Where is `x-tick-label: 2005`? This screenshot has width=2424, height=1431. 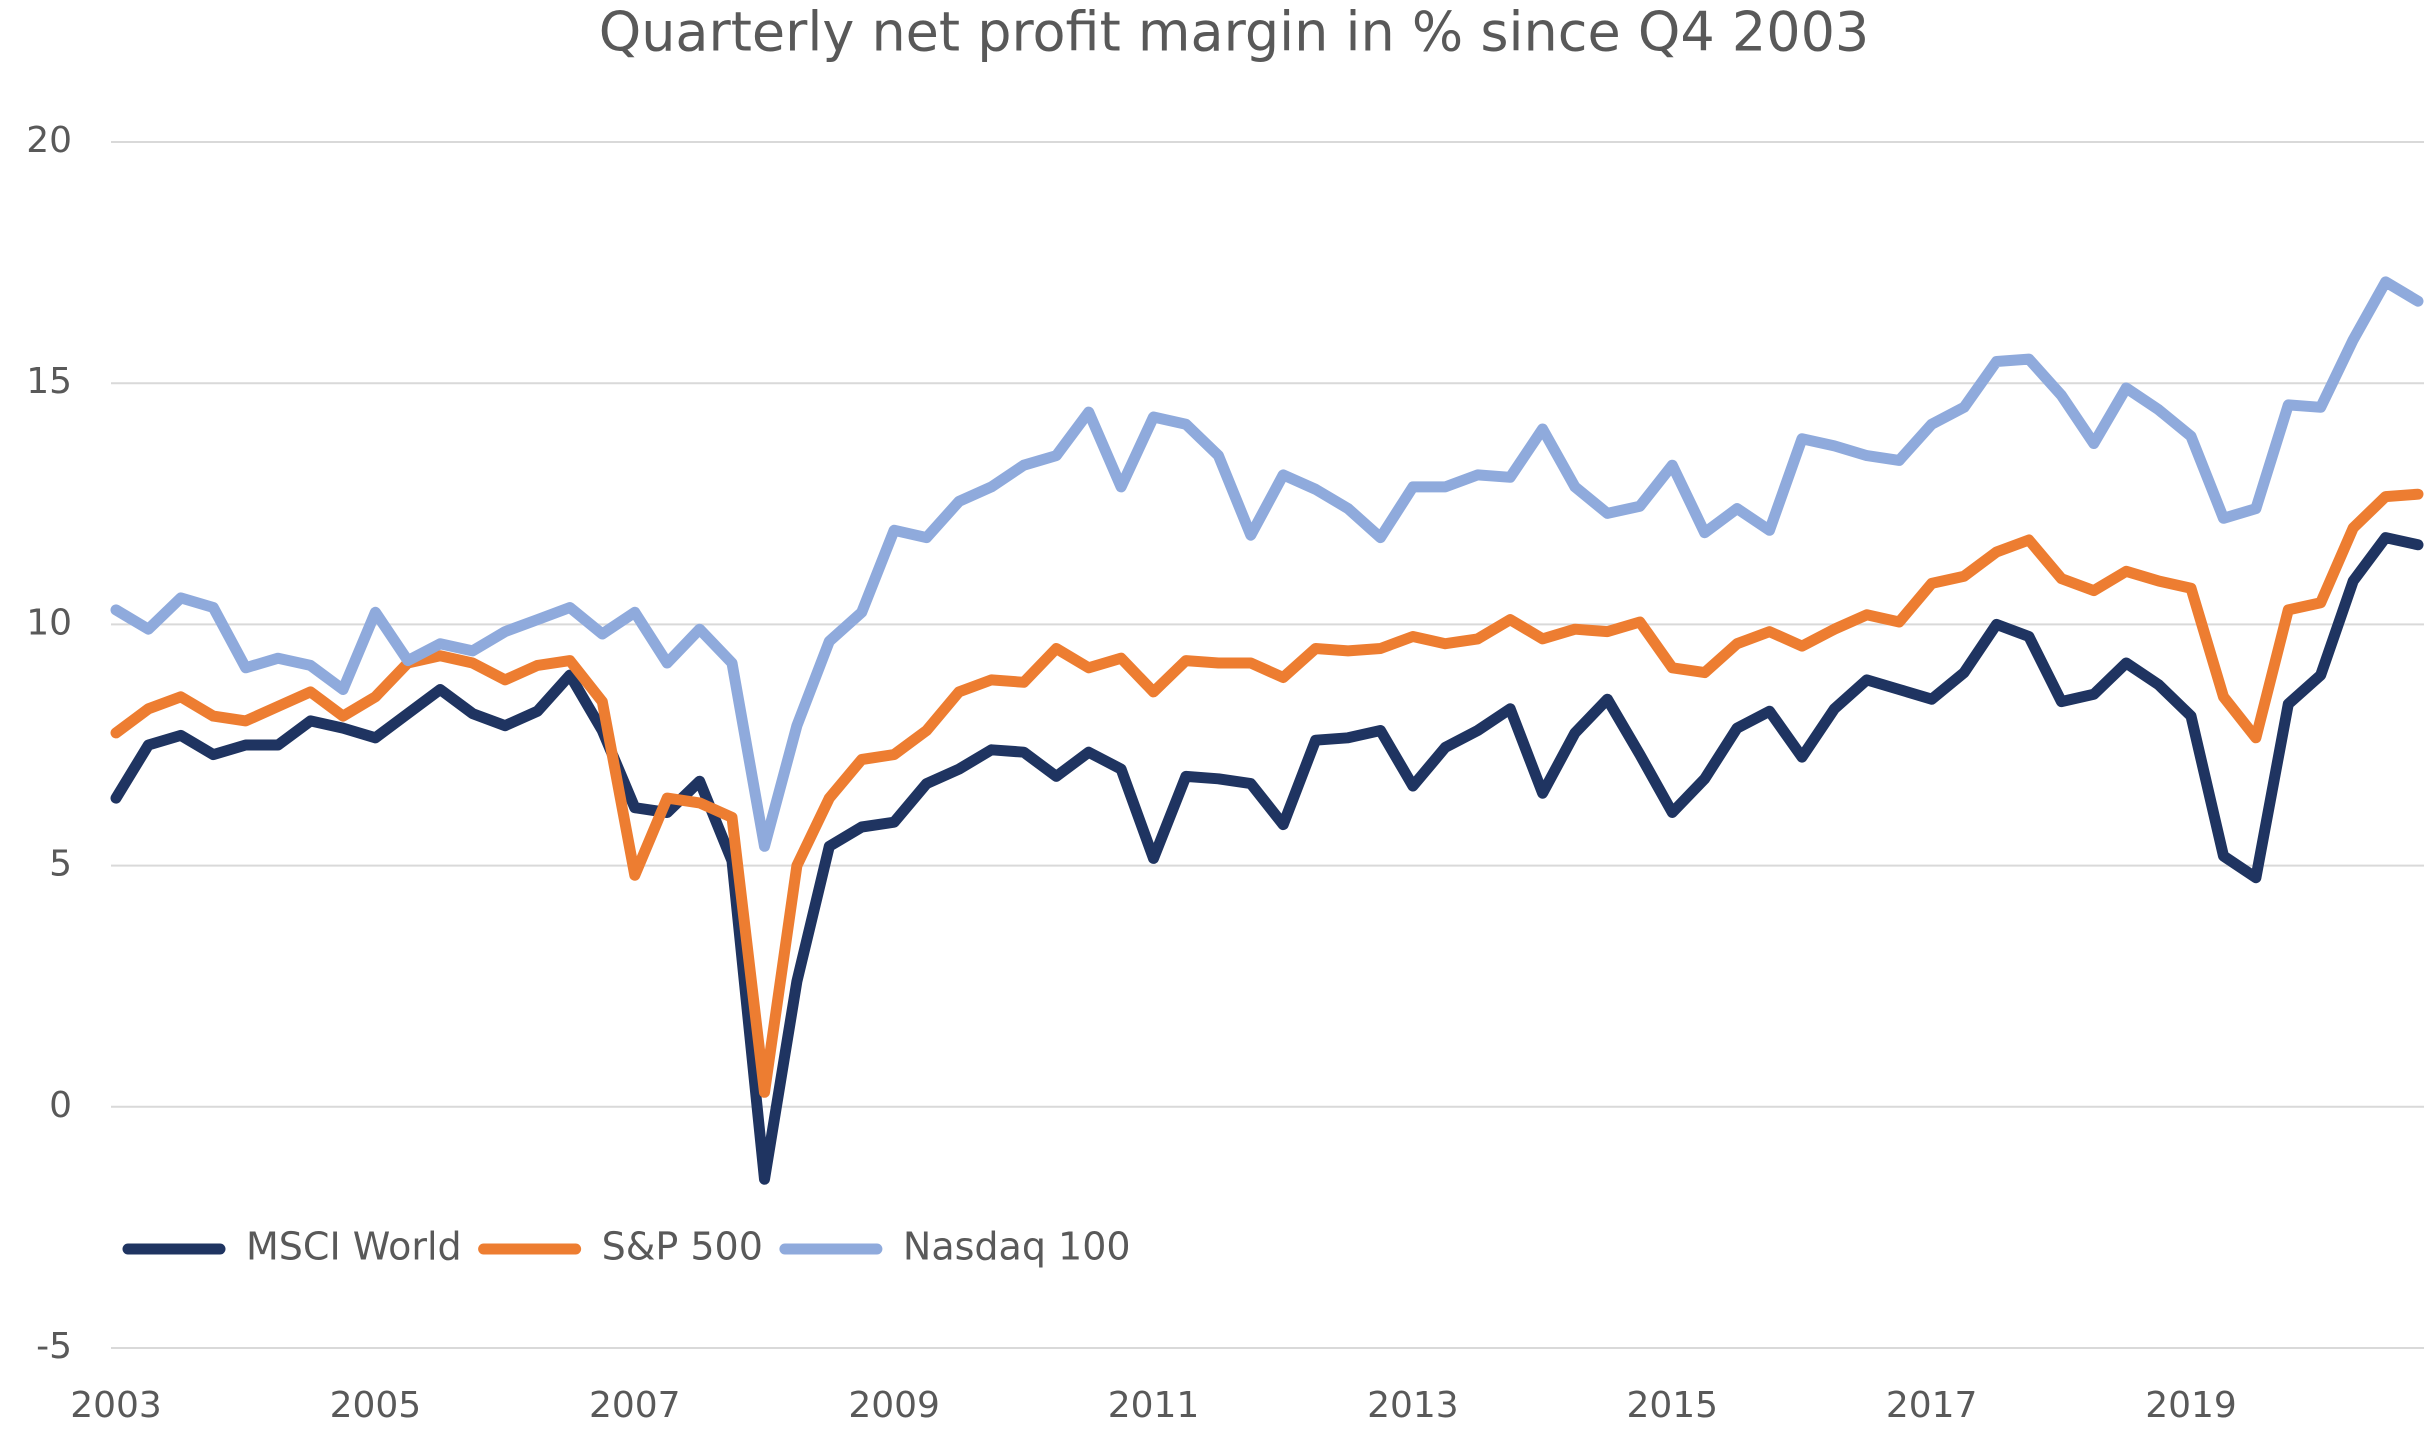 x-tick-label: 2005 is located at coordinates (376, 1405).